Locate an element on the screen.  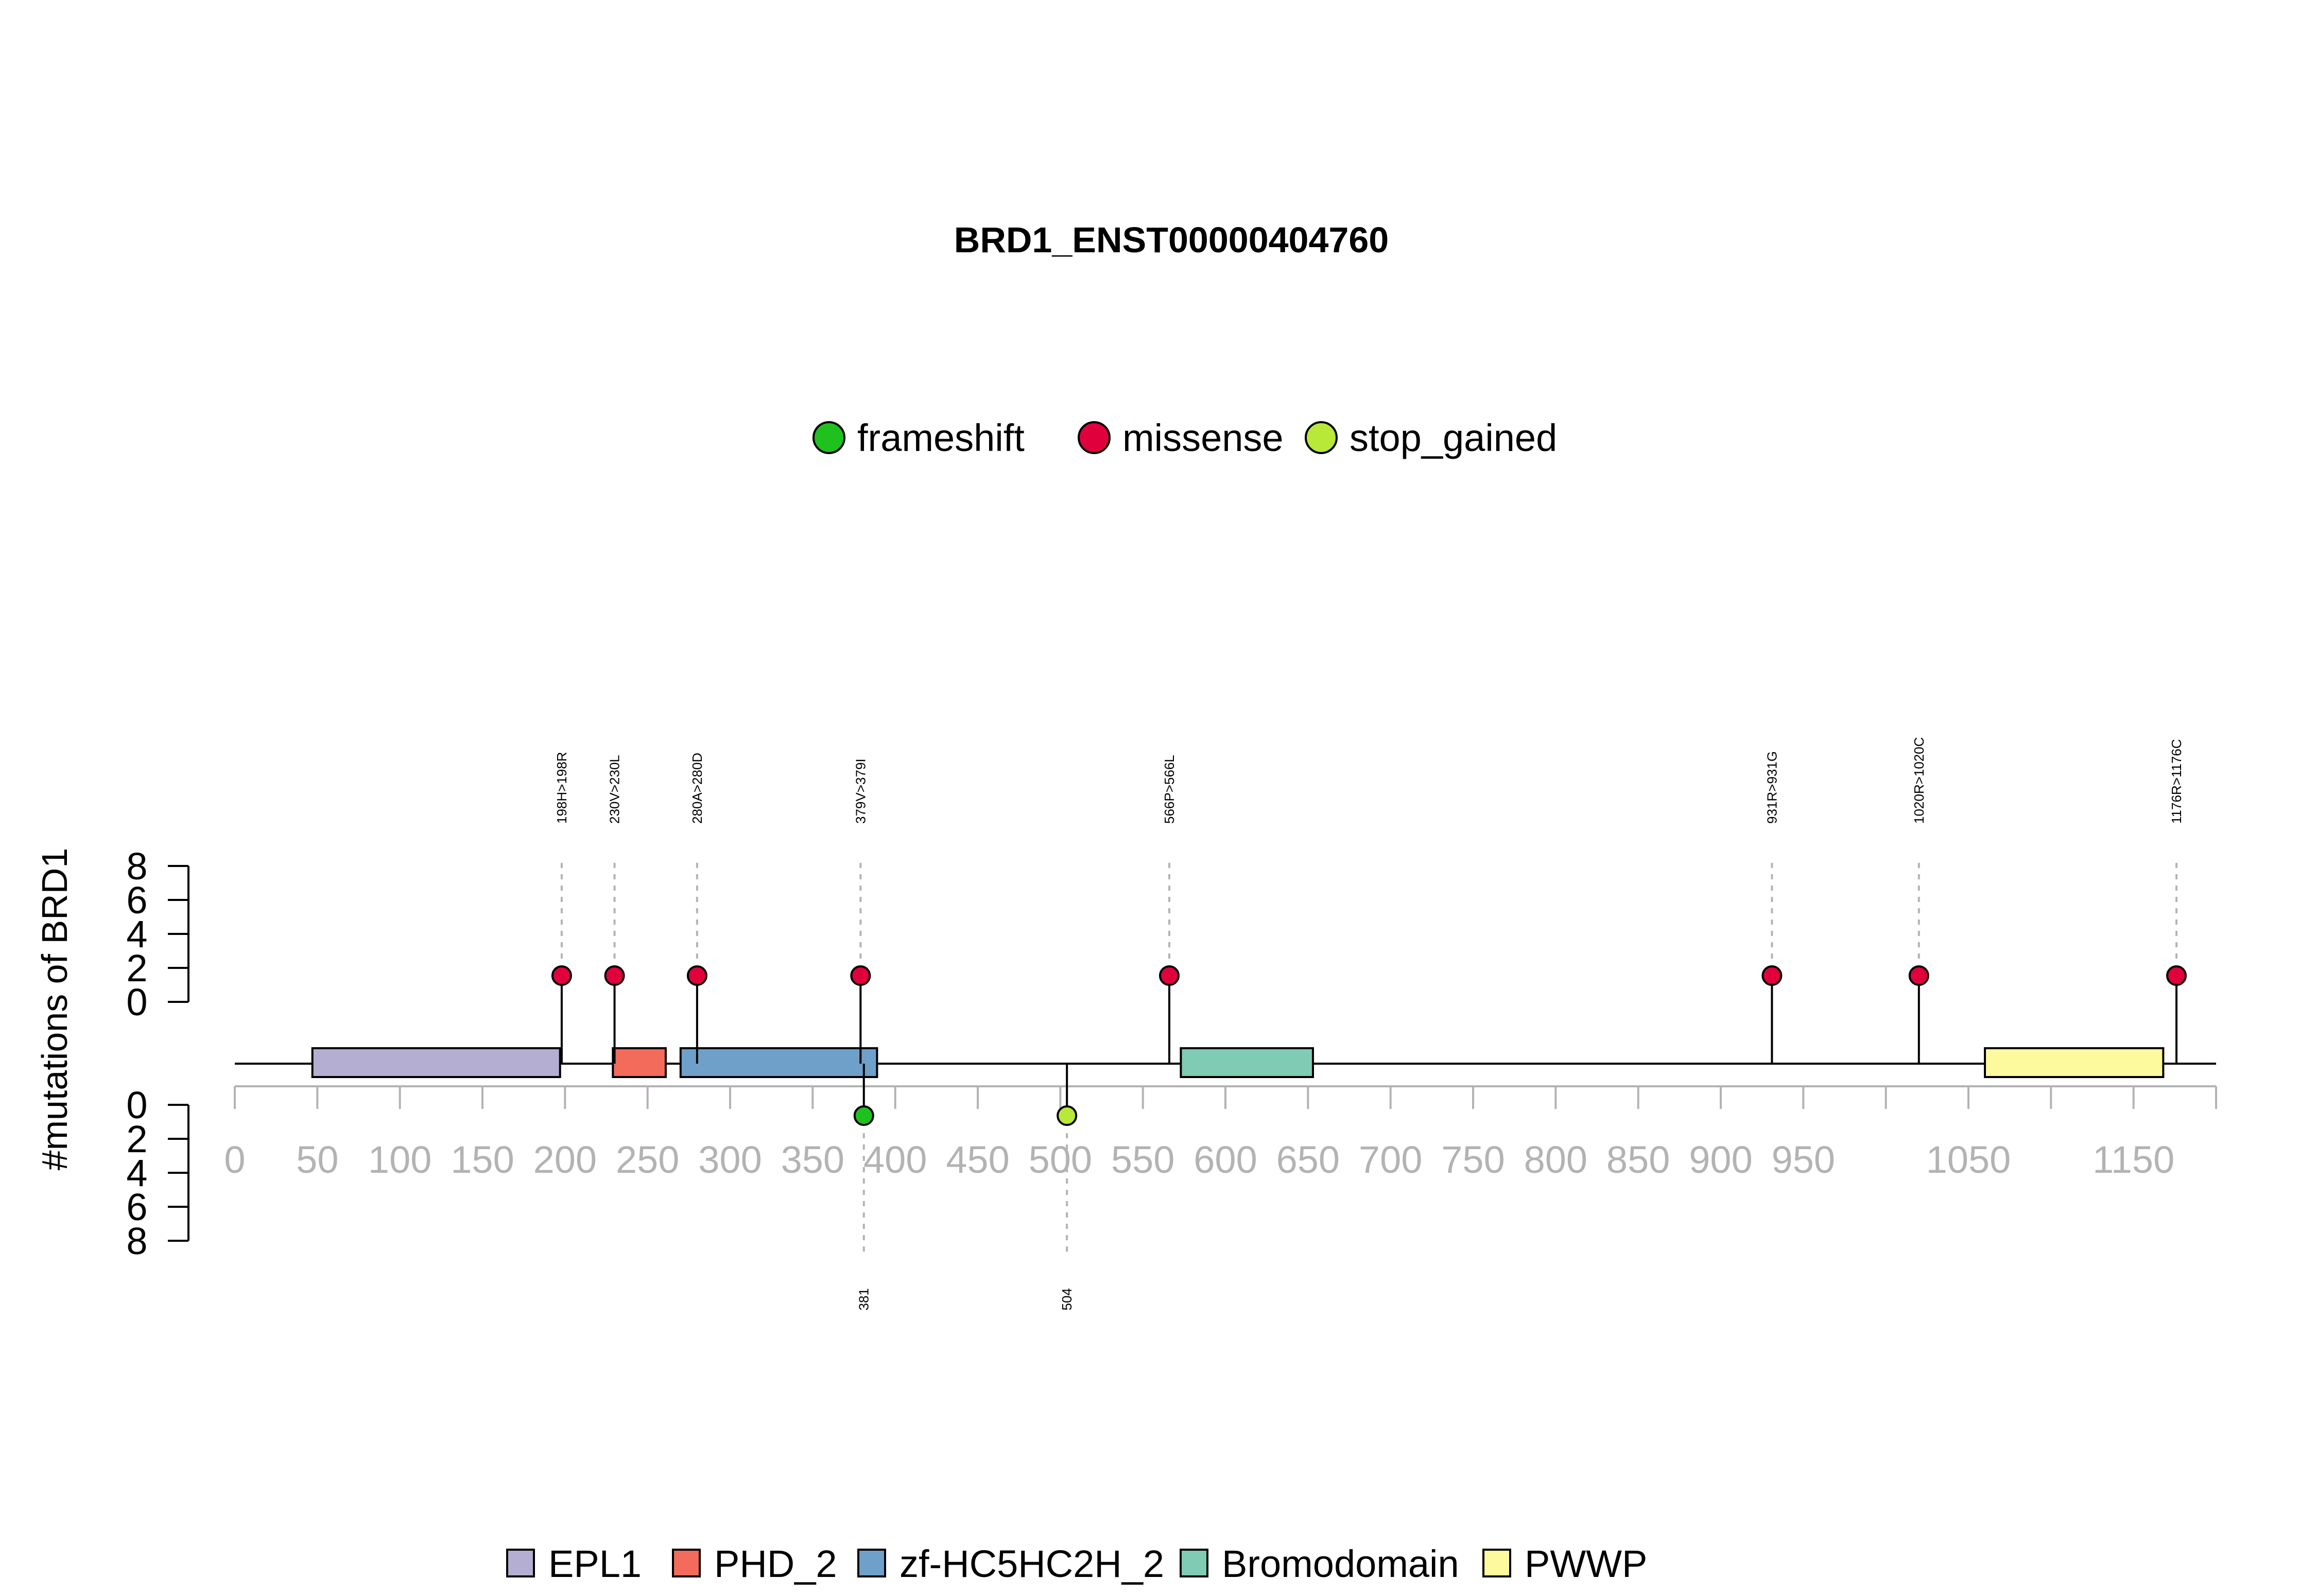
mutation-label: 198H>198R is located at coordinates (561, 788).